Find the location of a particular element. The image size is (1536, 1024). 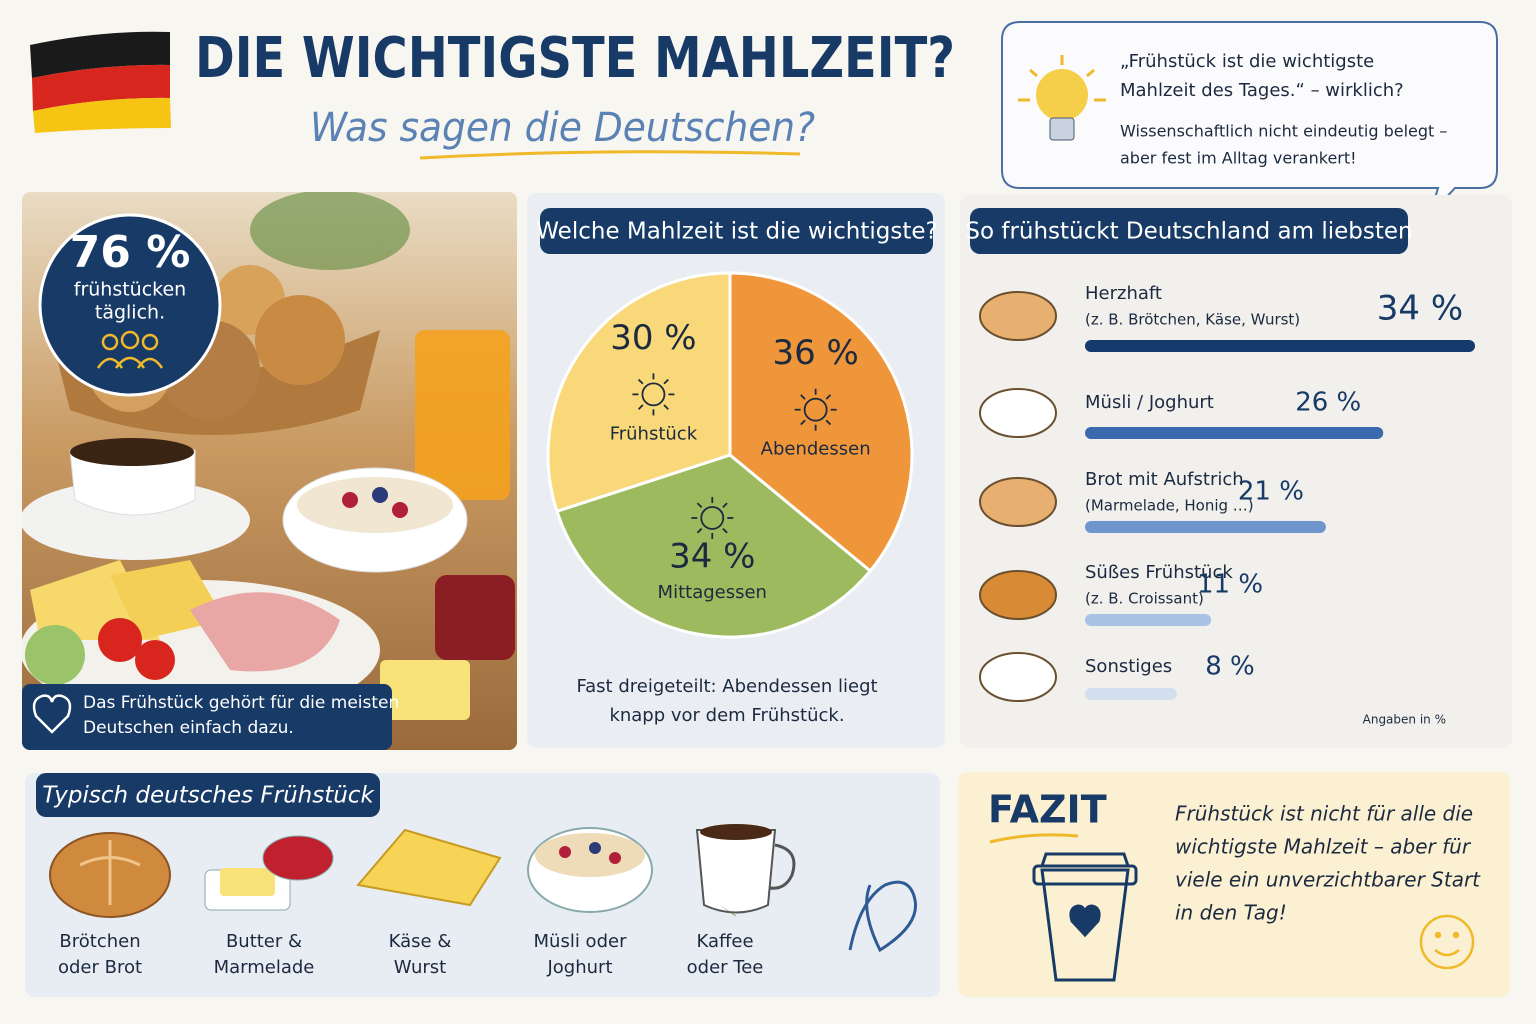

bulb-icon is located at coordinates (1062, 98).